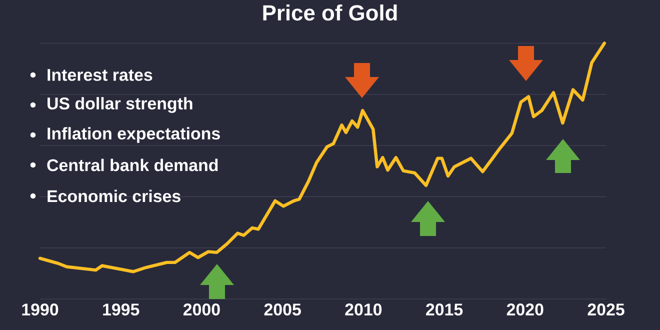  What do you see at coordinates (100, 75) in the screenshot?
I see `annotation: Interest rates` at bounding box center [100, 75].